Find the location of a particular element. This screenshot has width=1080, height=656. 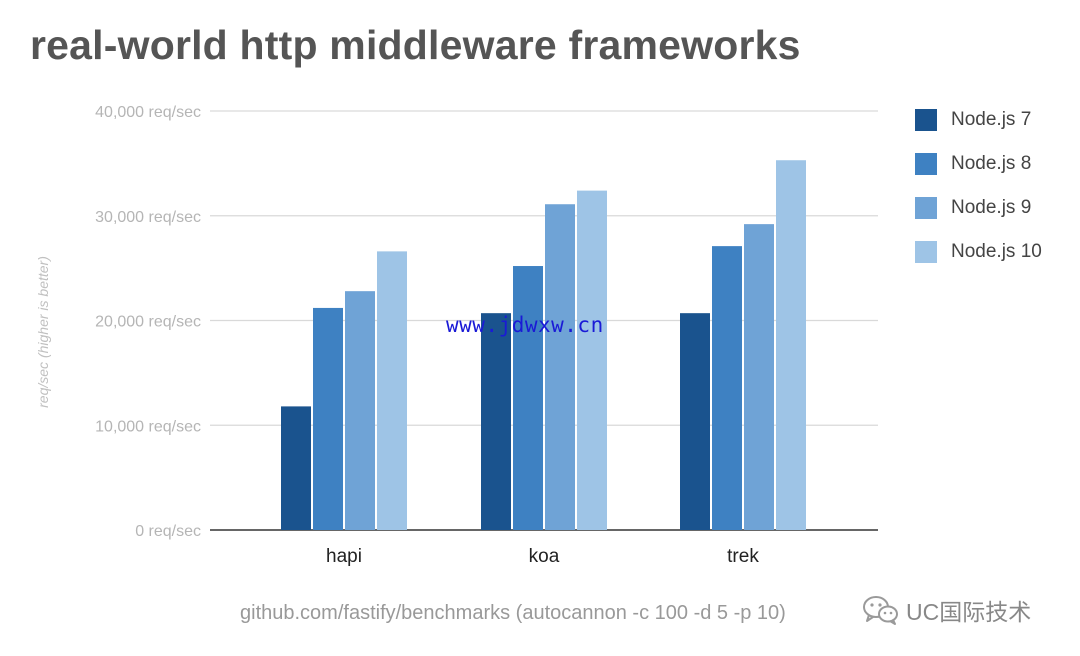

legend-label: Node.js 7 is located at coordinates (991, 119).